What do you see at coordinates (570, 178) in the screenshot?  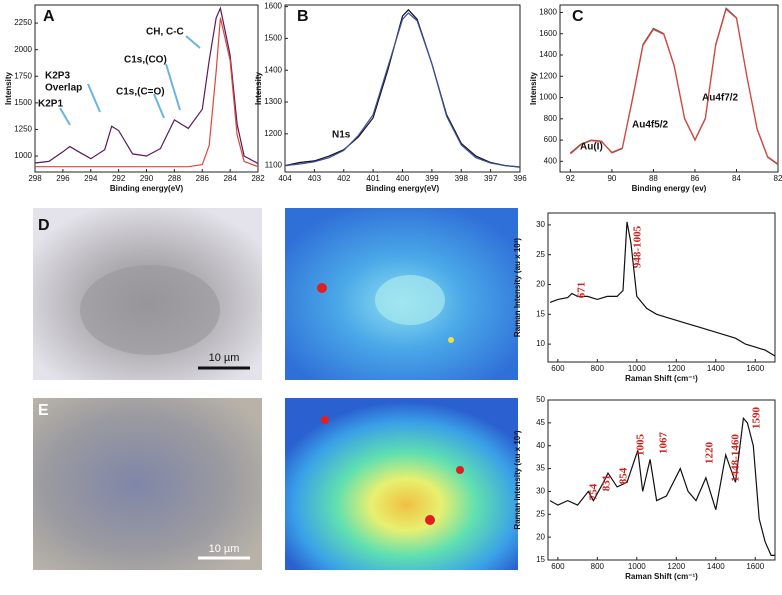 I see `x-tick-label: 92` at bounding box center [570, 178].